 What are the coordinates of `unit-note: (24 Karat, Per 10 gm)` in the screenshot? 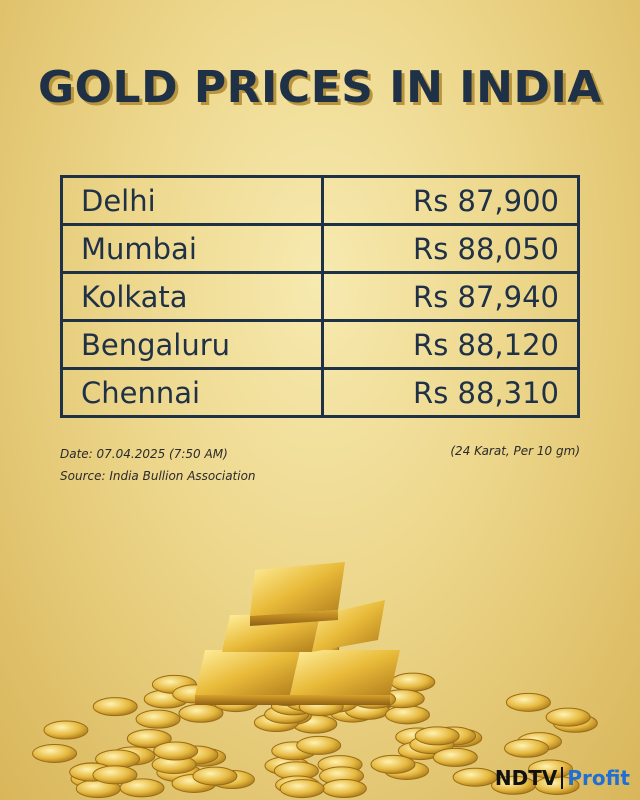 It's located at (515, 451).